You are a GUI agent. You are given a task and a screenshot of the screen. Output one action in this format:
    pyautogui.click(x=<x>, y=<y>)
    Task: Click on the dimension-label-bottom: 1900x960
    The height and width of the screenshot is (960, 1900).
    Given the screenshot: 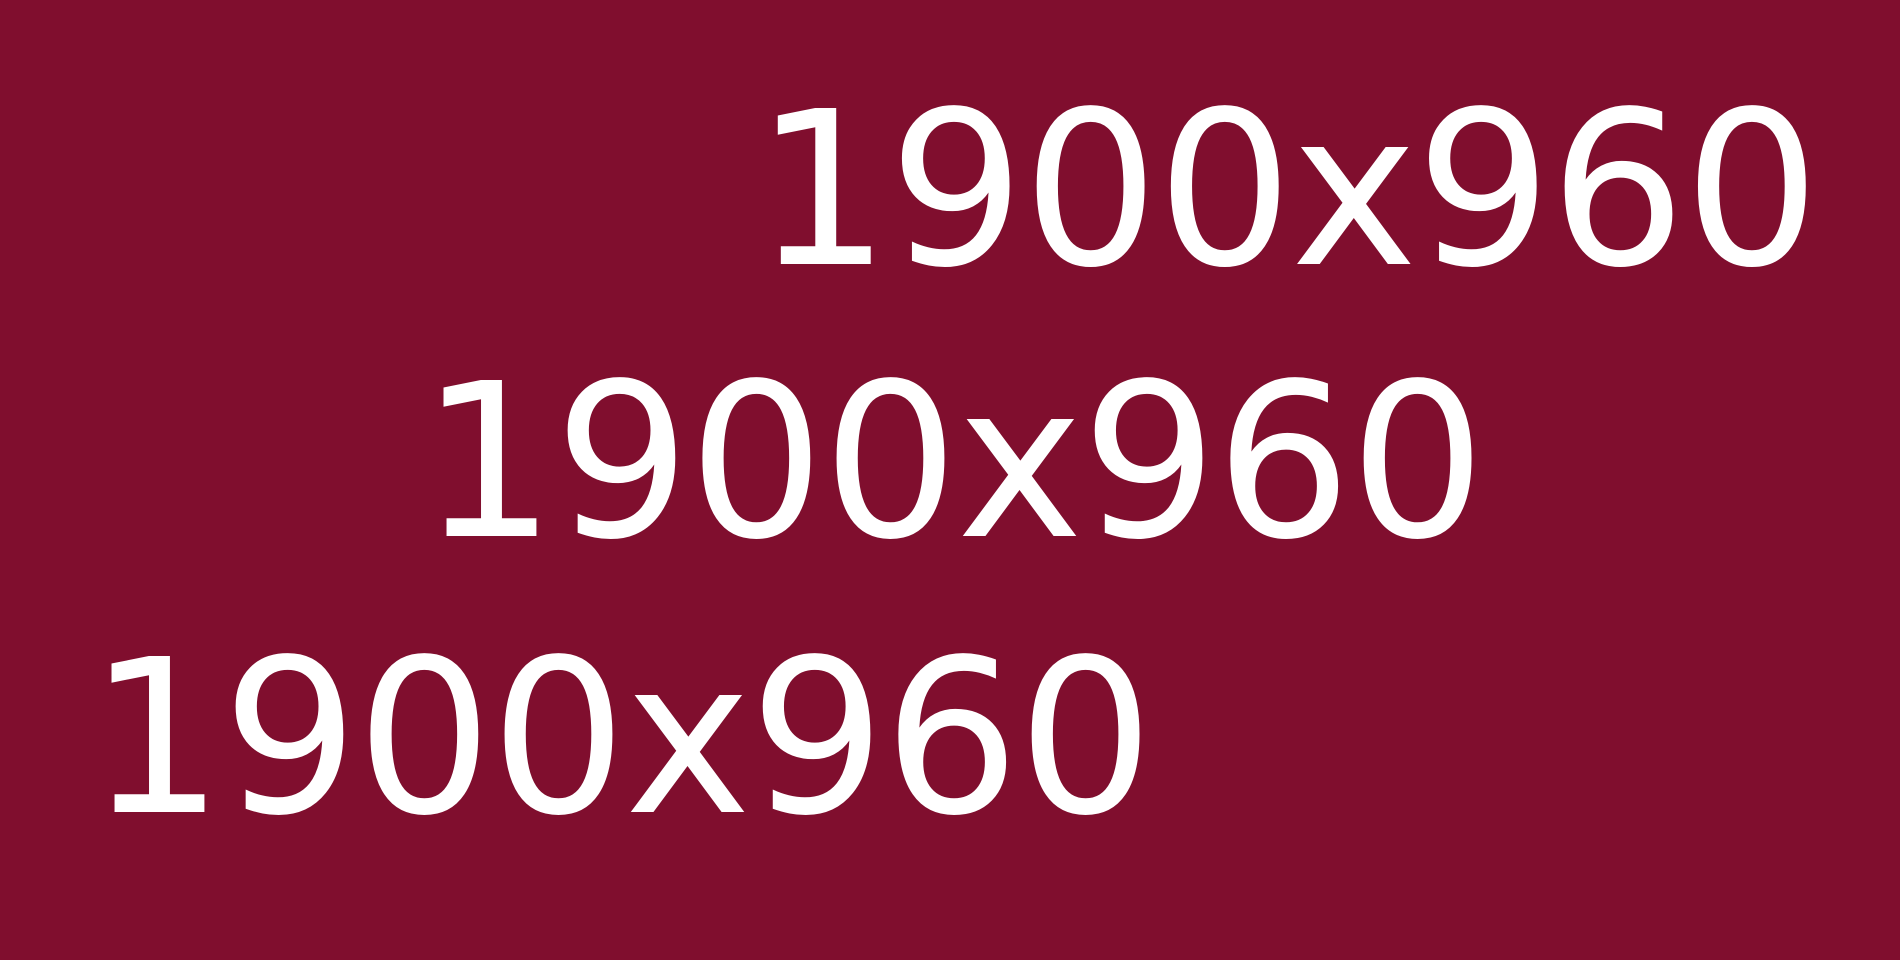 What is the action you would take?
    pyautogui.click(x=621, y=738)
    